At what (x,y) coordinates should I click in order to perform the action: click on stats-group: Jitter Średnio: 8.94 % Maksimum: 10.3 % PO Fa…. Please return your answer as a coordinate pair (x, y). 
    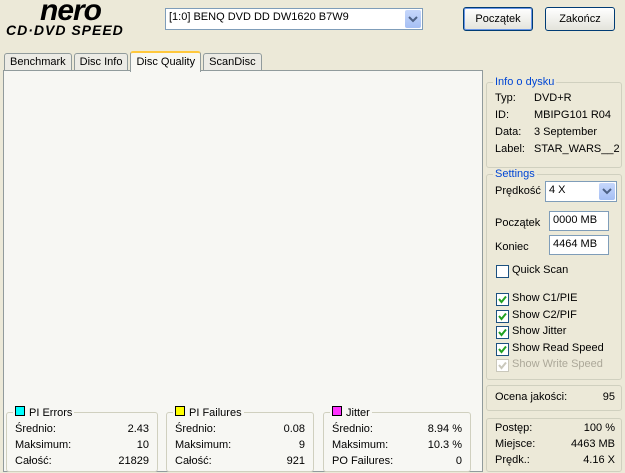
    Looking at the image, I should click on (397, 439).